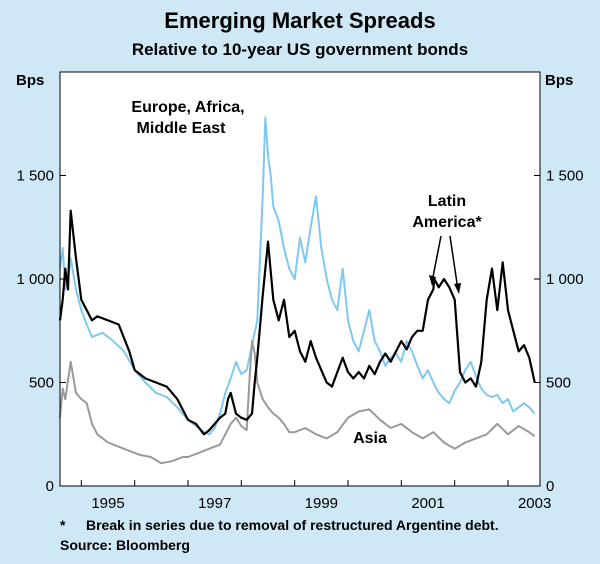 The image size is (600, 564). What do you see at coordinates (30, 80) in the screenshot?
I see `y-axis-label-left: Bps` at bounding box center [30, 80].